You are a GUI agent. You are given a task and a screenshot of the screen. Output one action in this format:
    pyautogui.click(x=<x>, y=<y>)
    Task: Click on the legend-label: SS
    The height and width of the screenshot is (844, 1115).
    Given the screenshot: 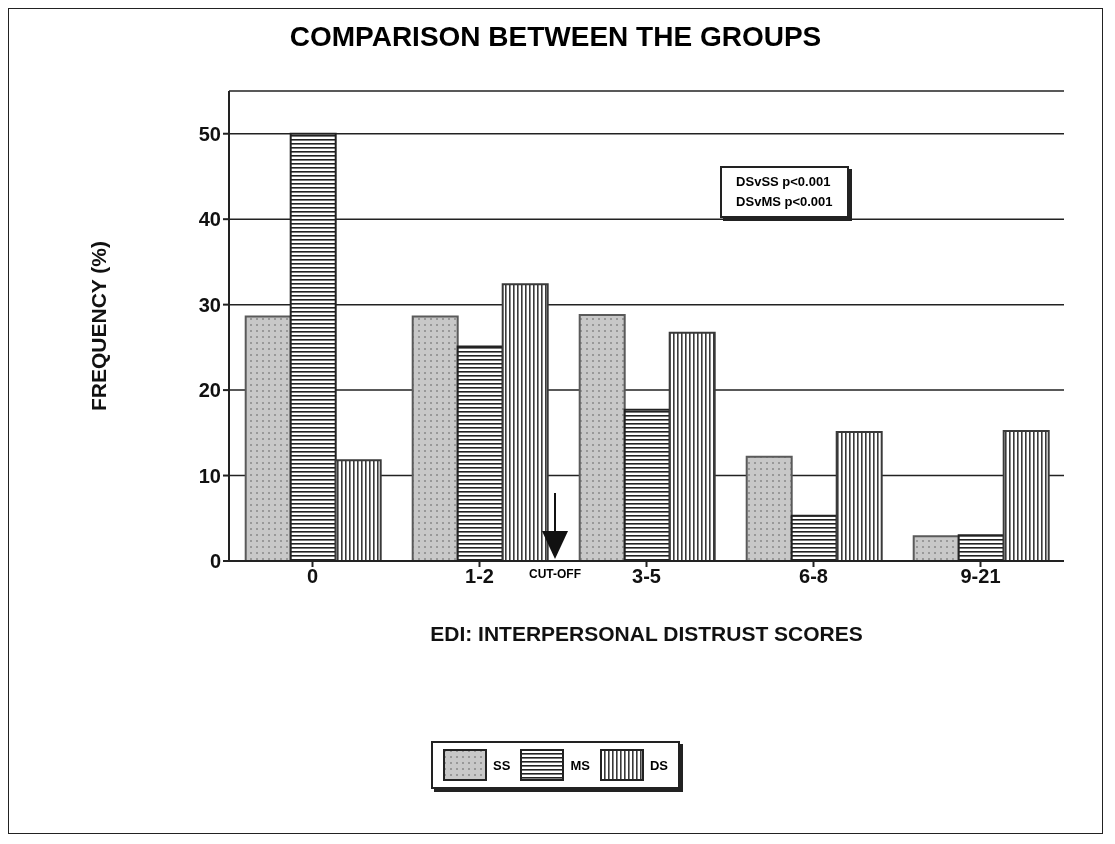 What is the action you would take?
    pyautogui.click(x=502, y=765)
    